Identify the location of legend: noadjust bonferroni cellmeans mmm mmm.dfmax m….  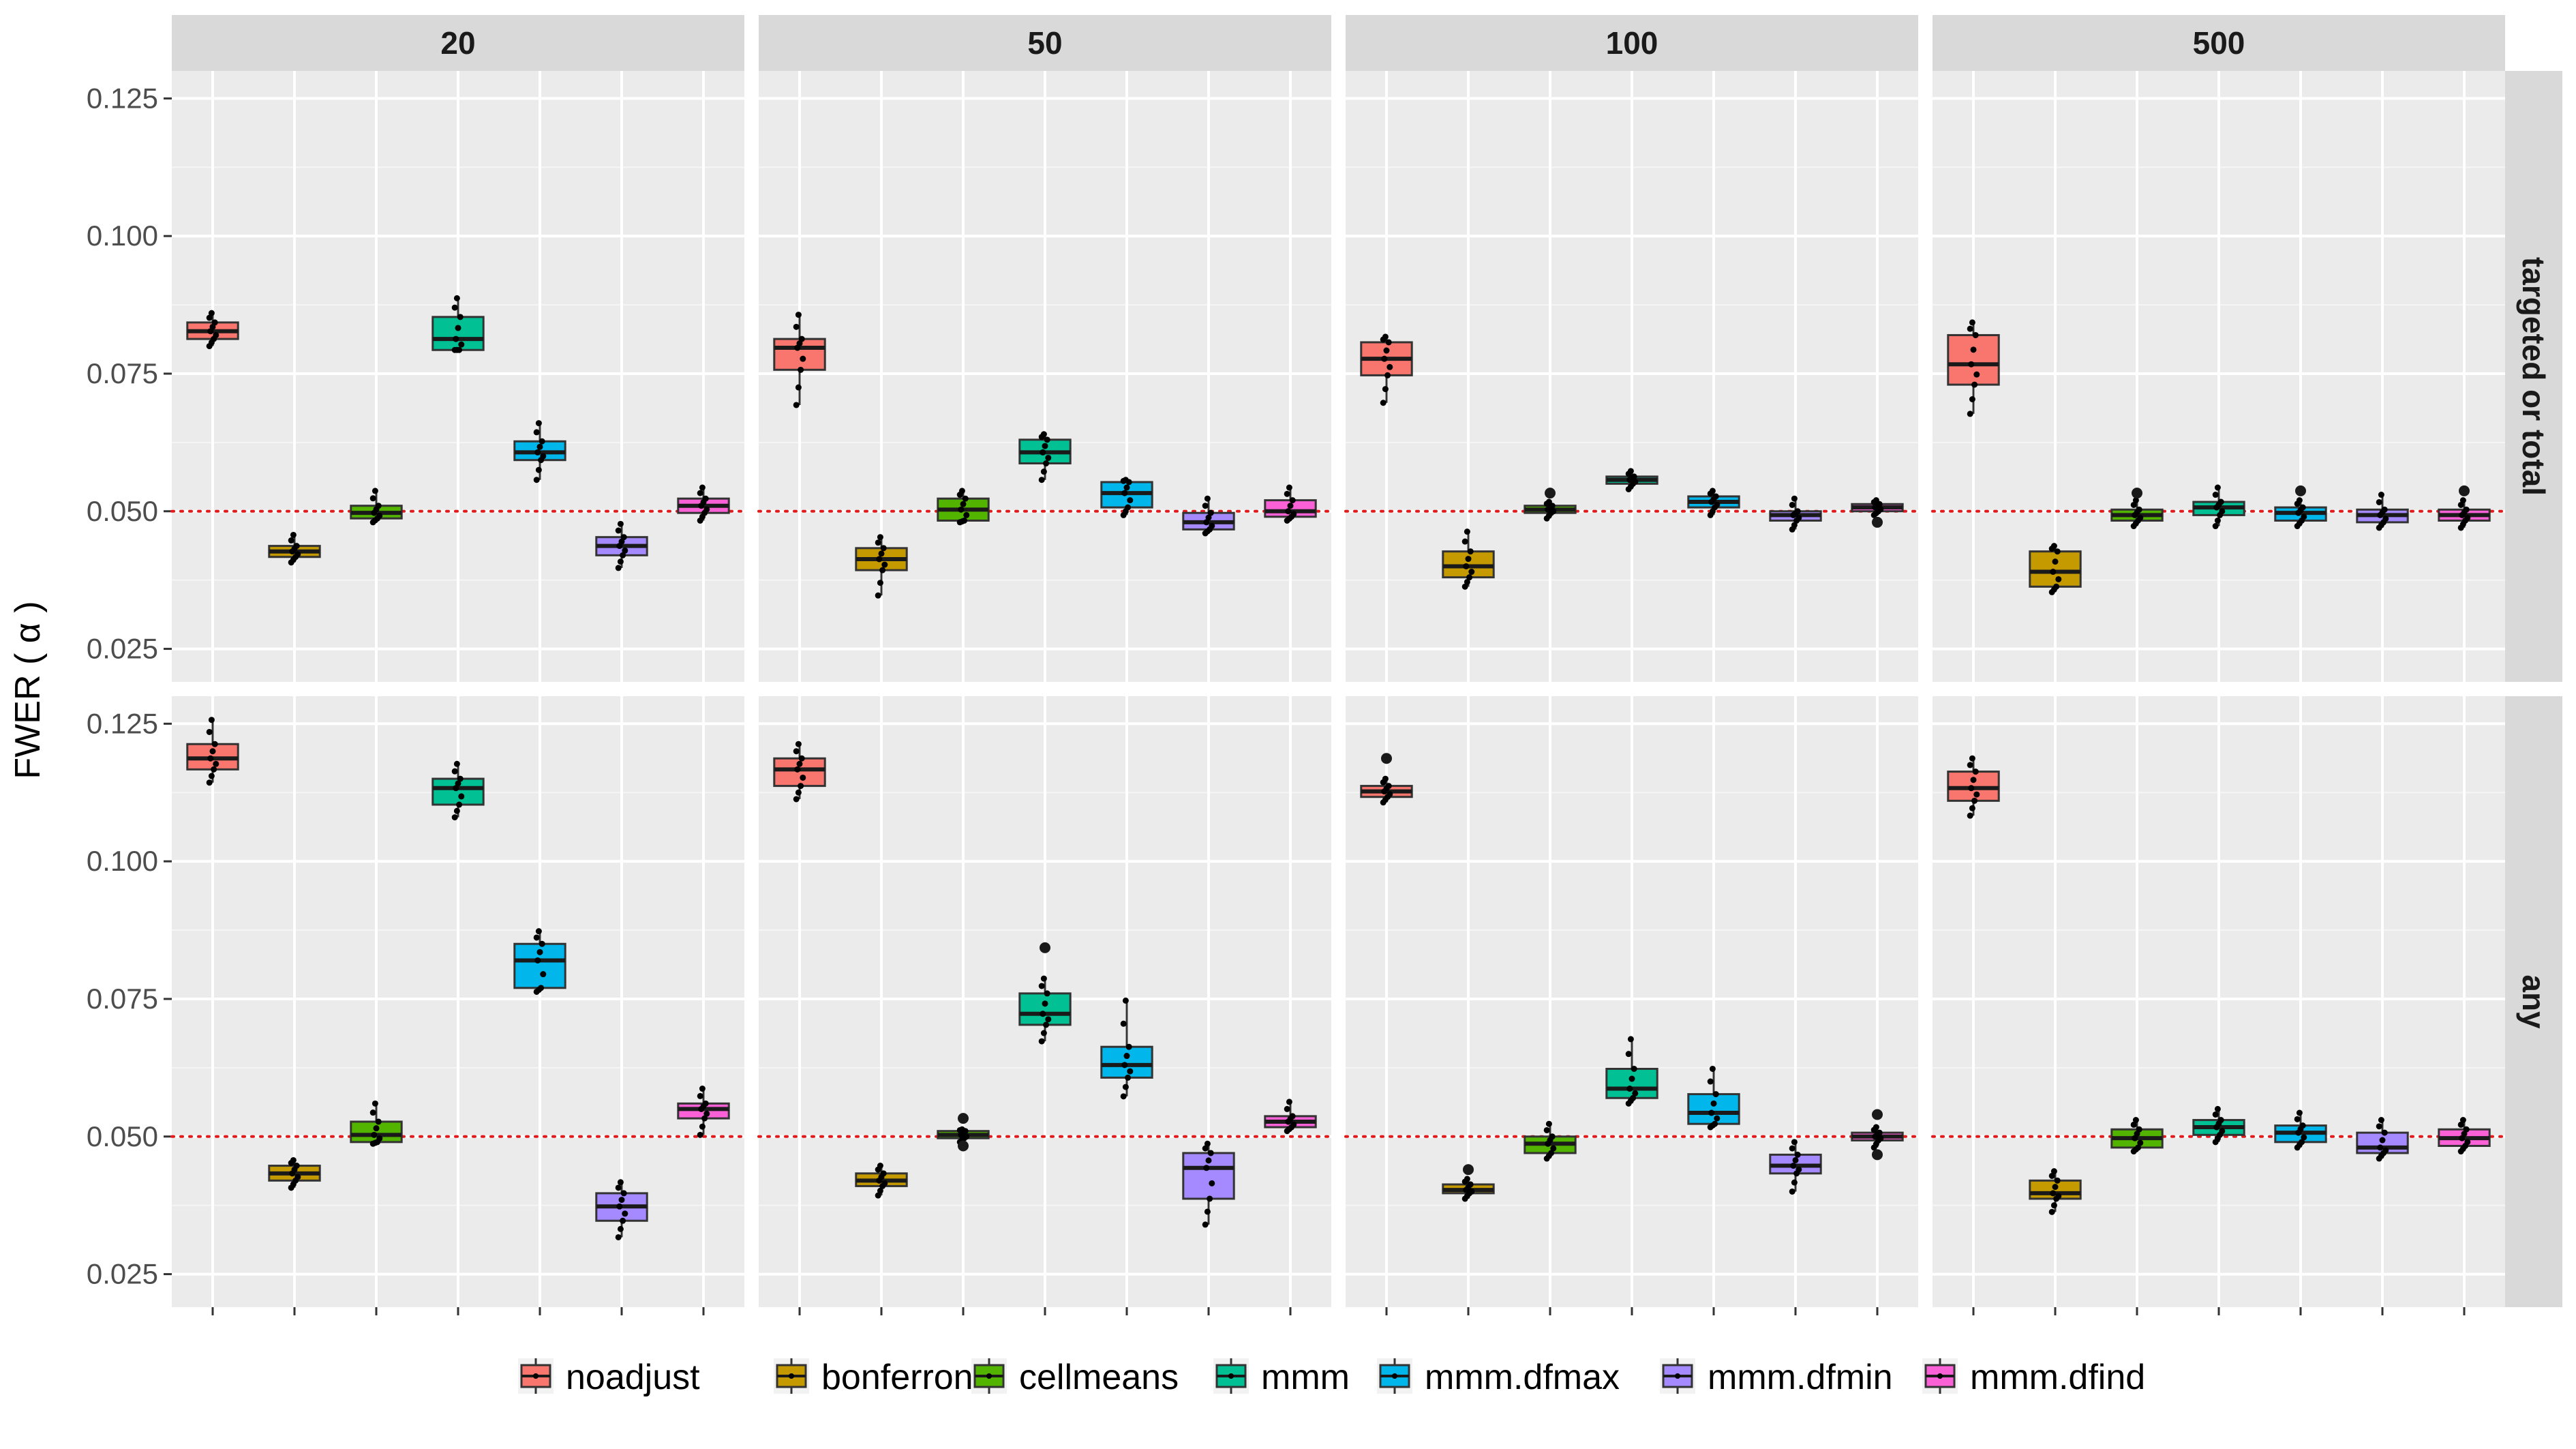
(1331, 1377).